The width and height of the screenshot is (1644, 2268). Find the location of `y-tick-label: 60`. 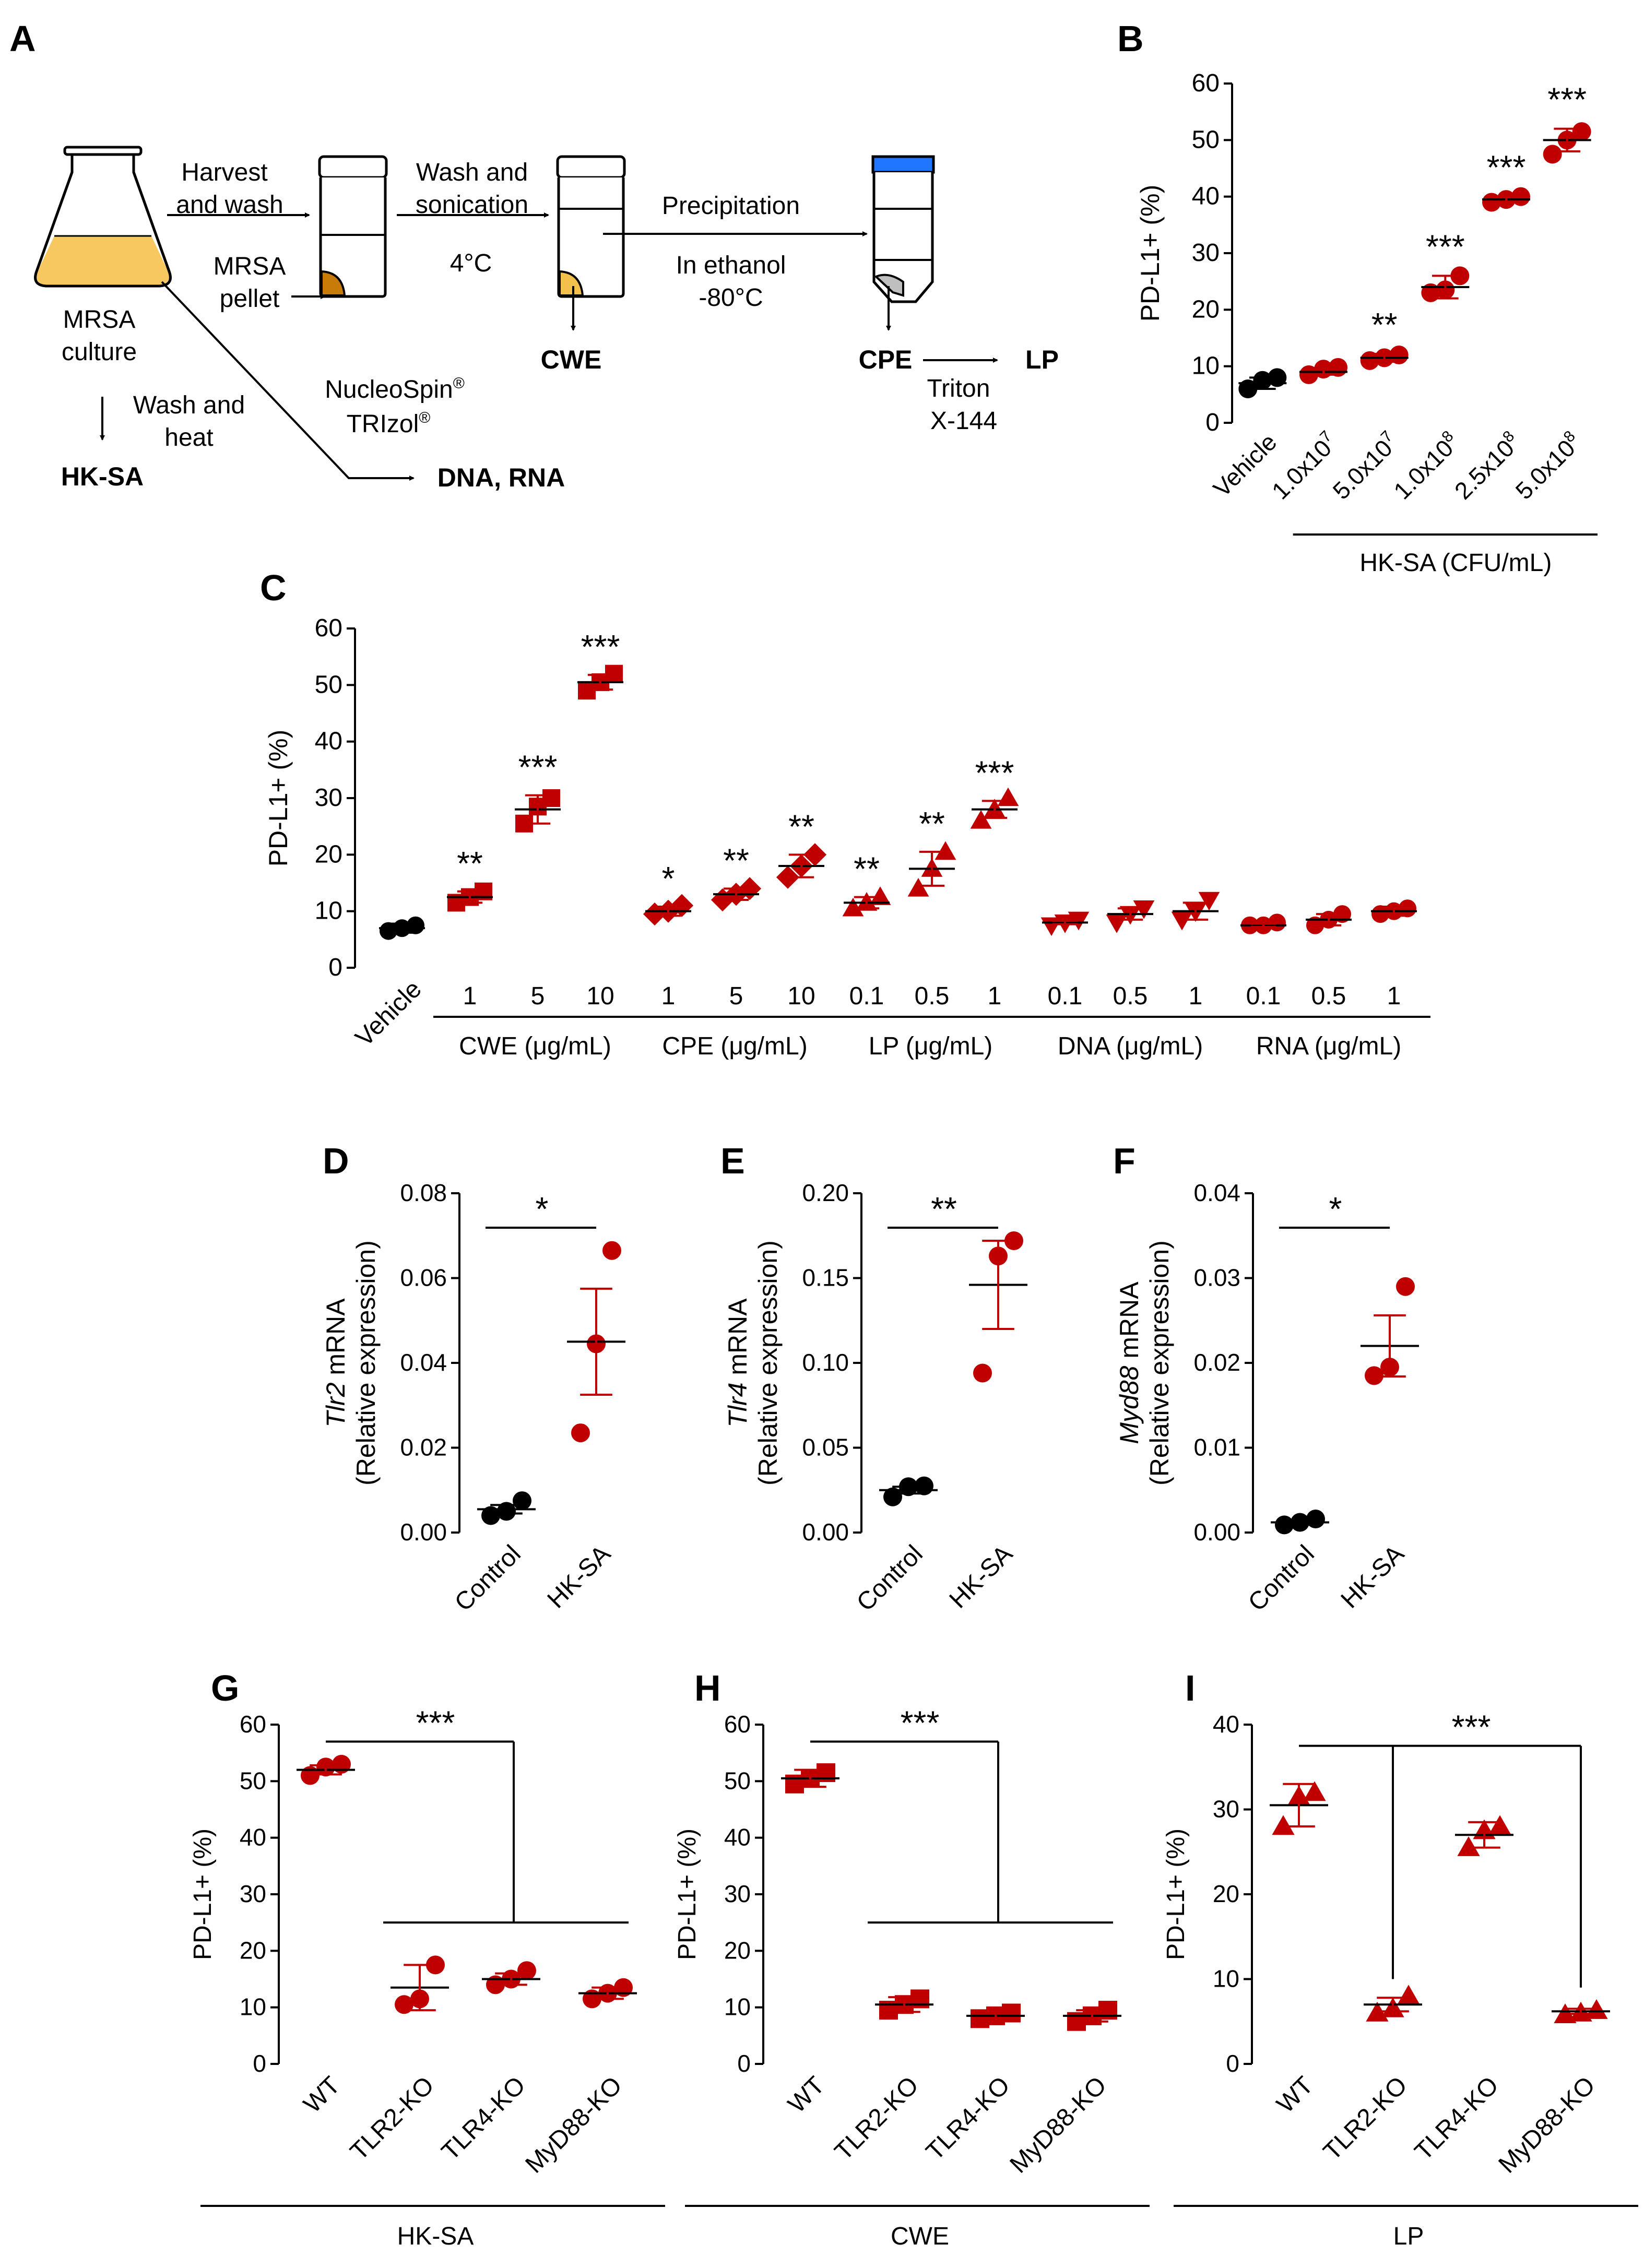

y-tick-label: 60 is located at coordinates (1206, 83).